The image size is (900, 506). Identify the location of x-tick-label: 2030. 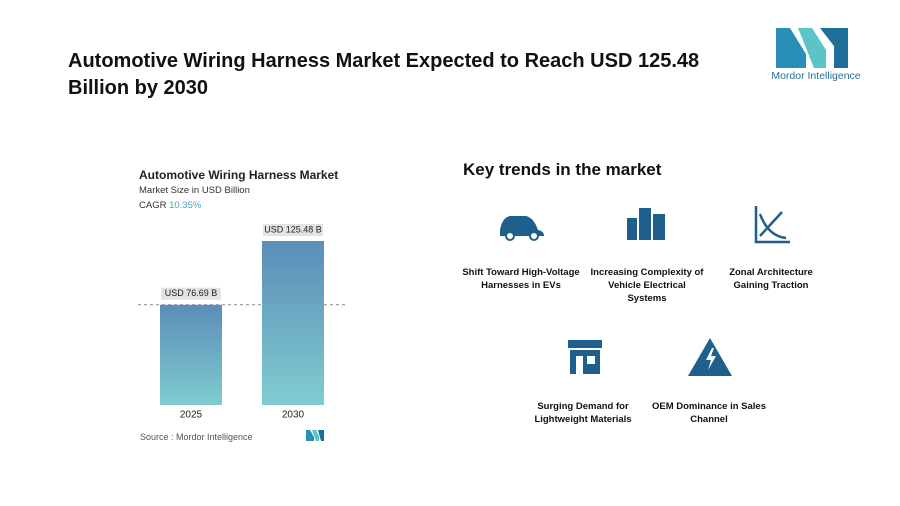
(293, 415).